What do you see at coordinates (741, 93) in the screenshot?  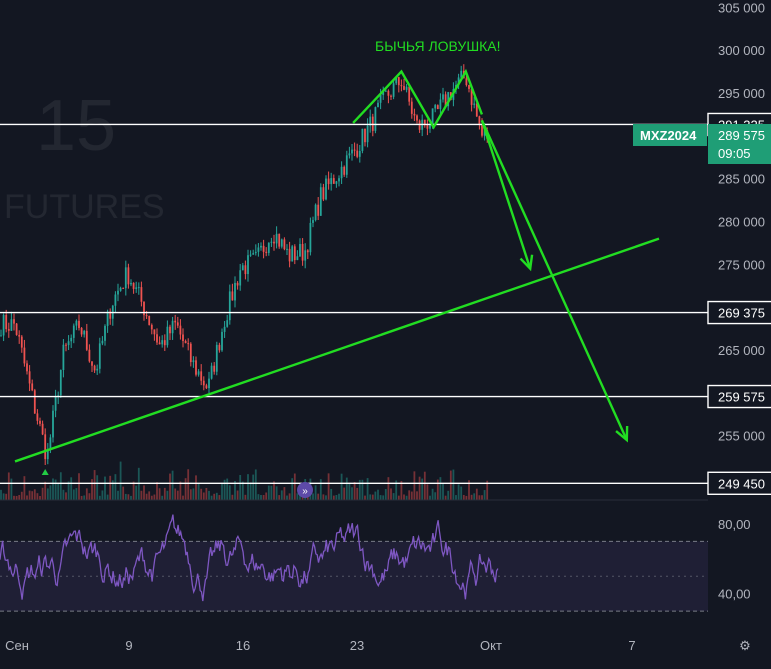 I see `price-tick-label: 295 000` at bounding box center [741, 93].